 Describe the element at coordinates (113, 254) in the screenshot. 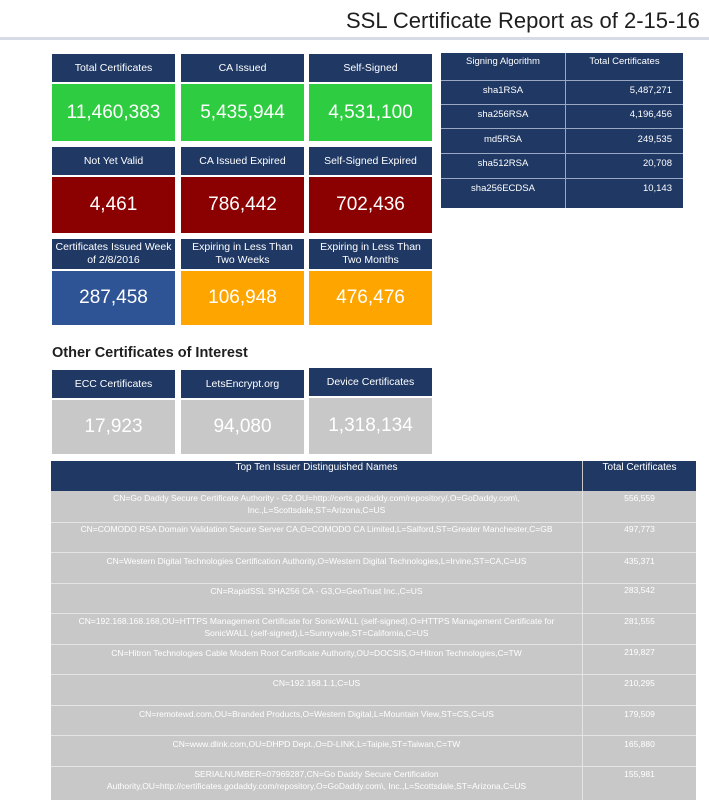

I see `tile-issued-week-label: Certificates Issued Week of 2/8/2016` at that location.